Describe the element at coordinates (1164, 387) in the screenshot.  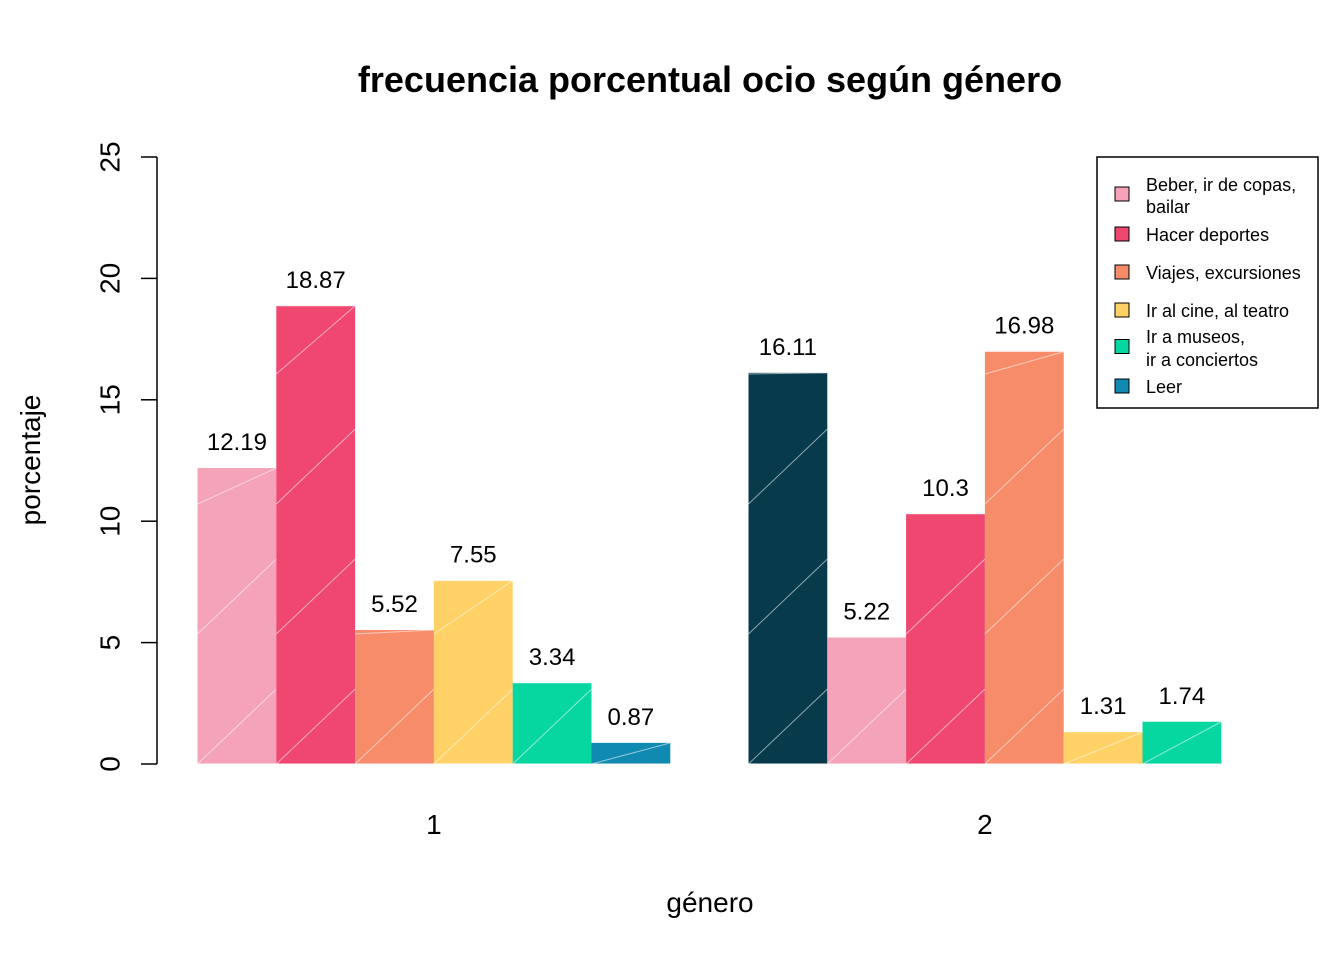
I see `legend-label: Leer` at that location.